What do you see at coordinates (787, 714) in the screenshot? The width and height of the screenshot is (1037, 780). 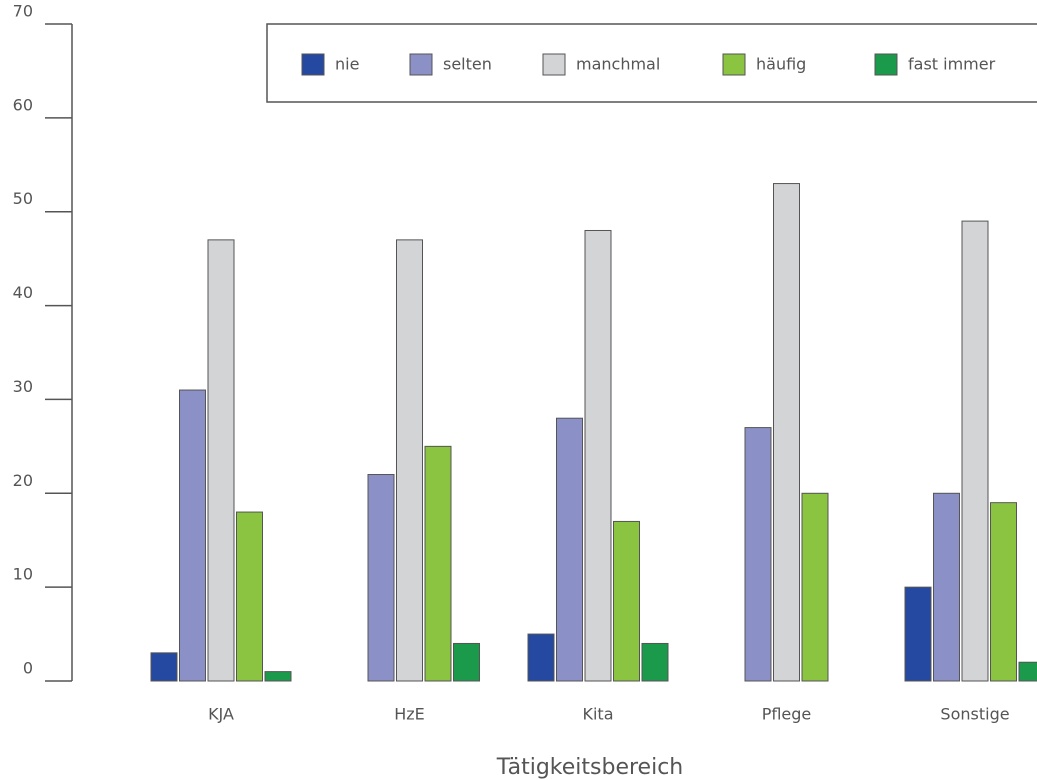 I see `x-tick-label: Pflege` at bounding box center [787, 714].